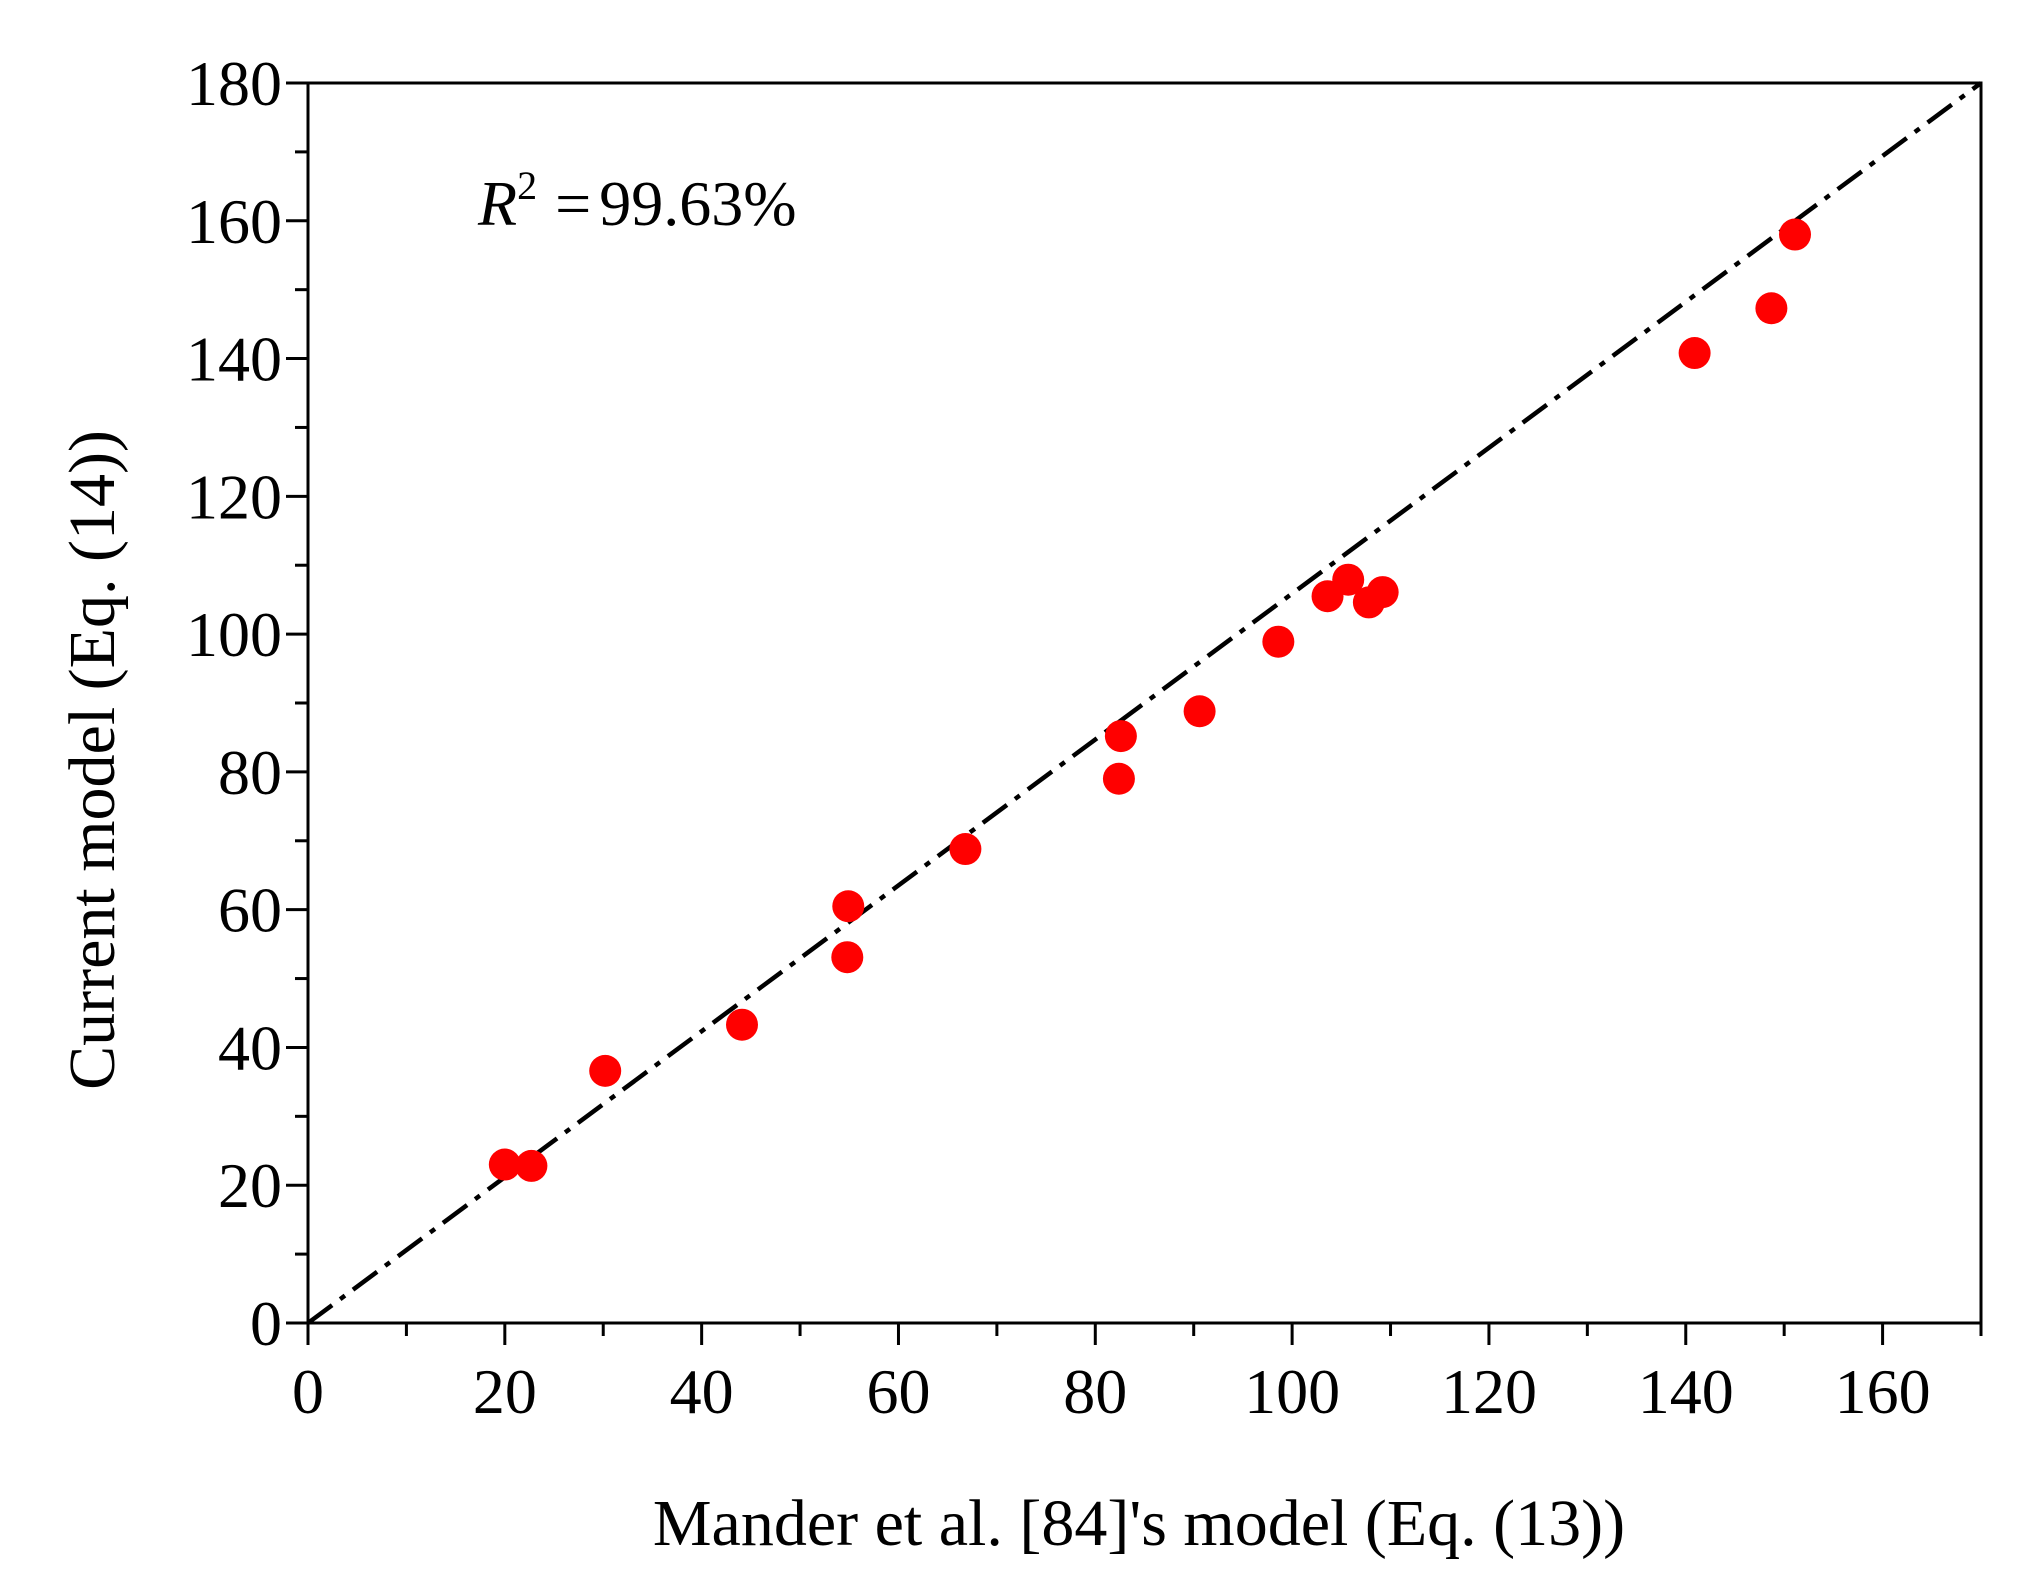 Image resolution: width=2035 pixels, height=1593 pixels. I want to click on x-tick-label: 20, so click(505, 1391).